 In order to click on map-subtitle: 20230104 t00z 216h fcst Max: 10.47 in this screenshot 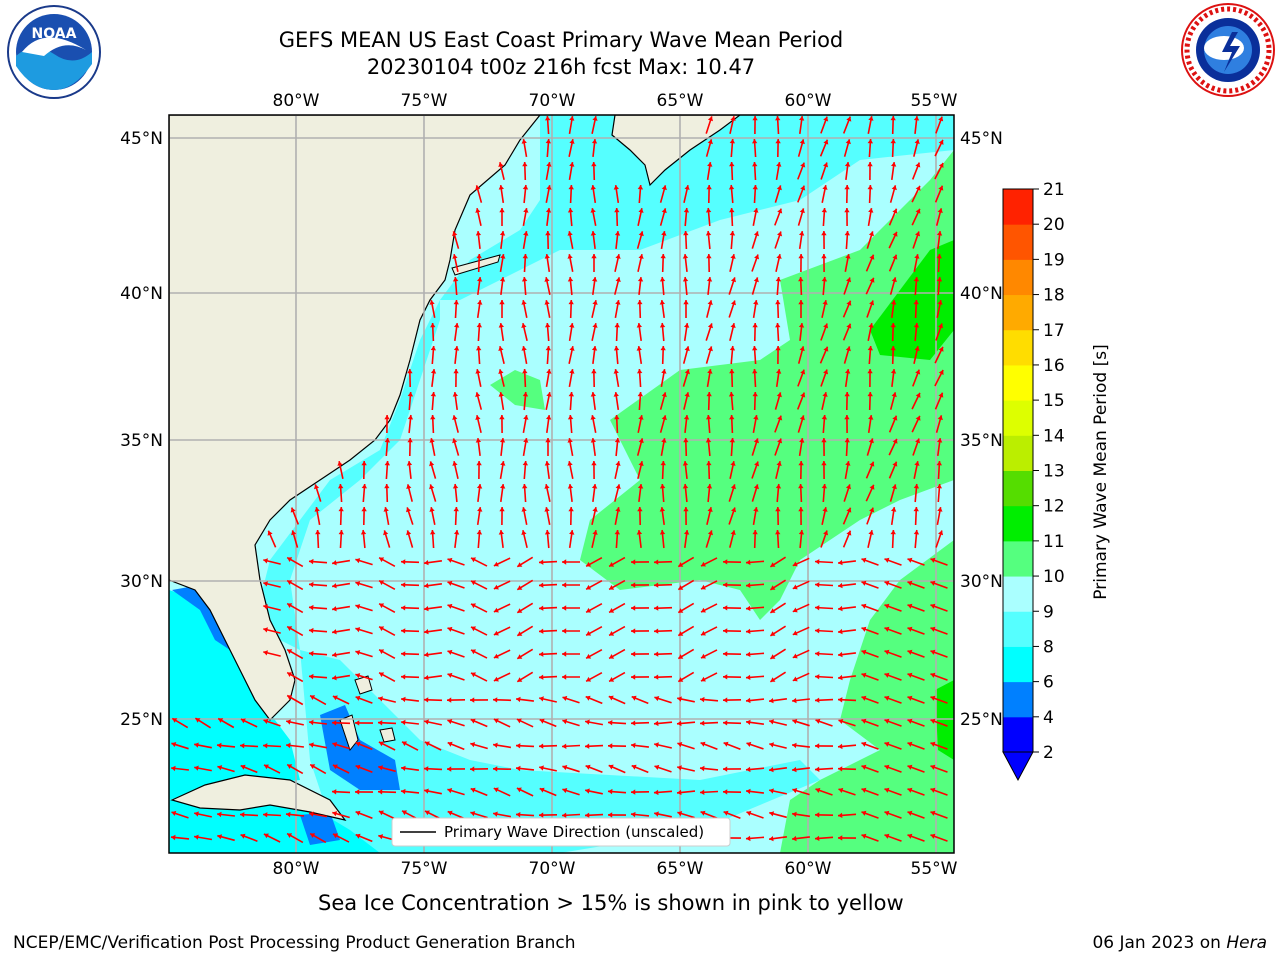, I will do `click(561, 67)`.